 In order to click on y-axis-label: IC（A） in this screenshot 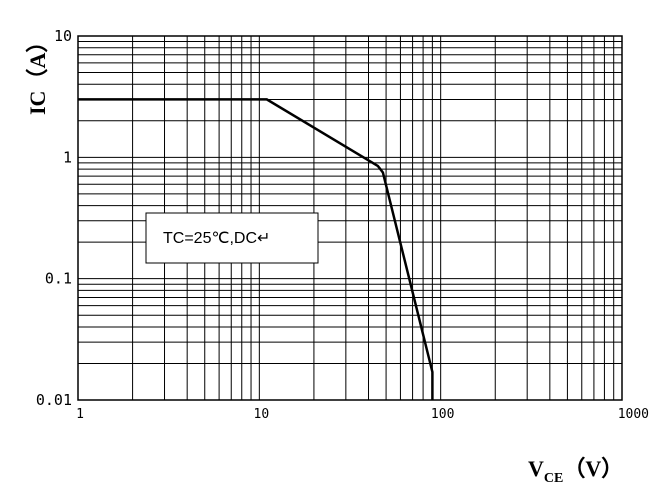, I will do `click(37, 73)`.